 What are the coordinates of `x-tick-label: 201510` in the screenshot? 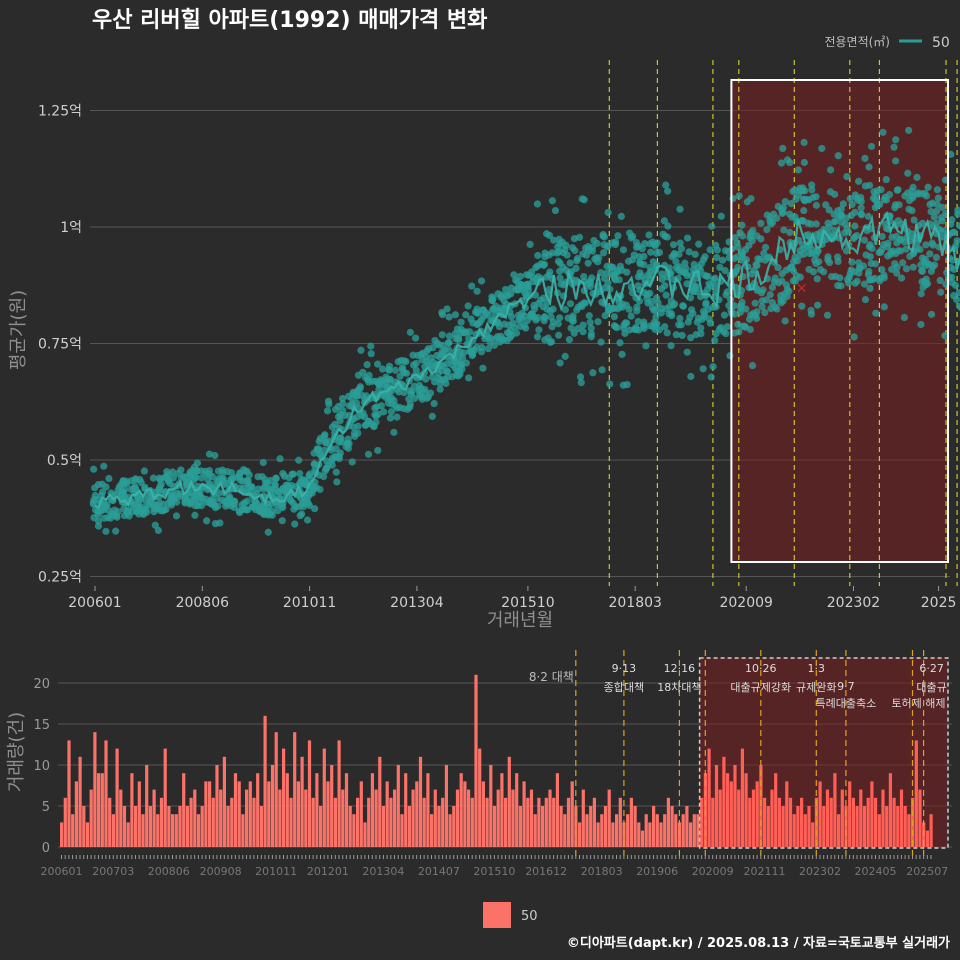 It's located at (527, 603).